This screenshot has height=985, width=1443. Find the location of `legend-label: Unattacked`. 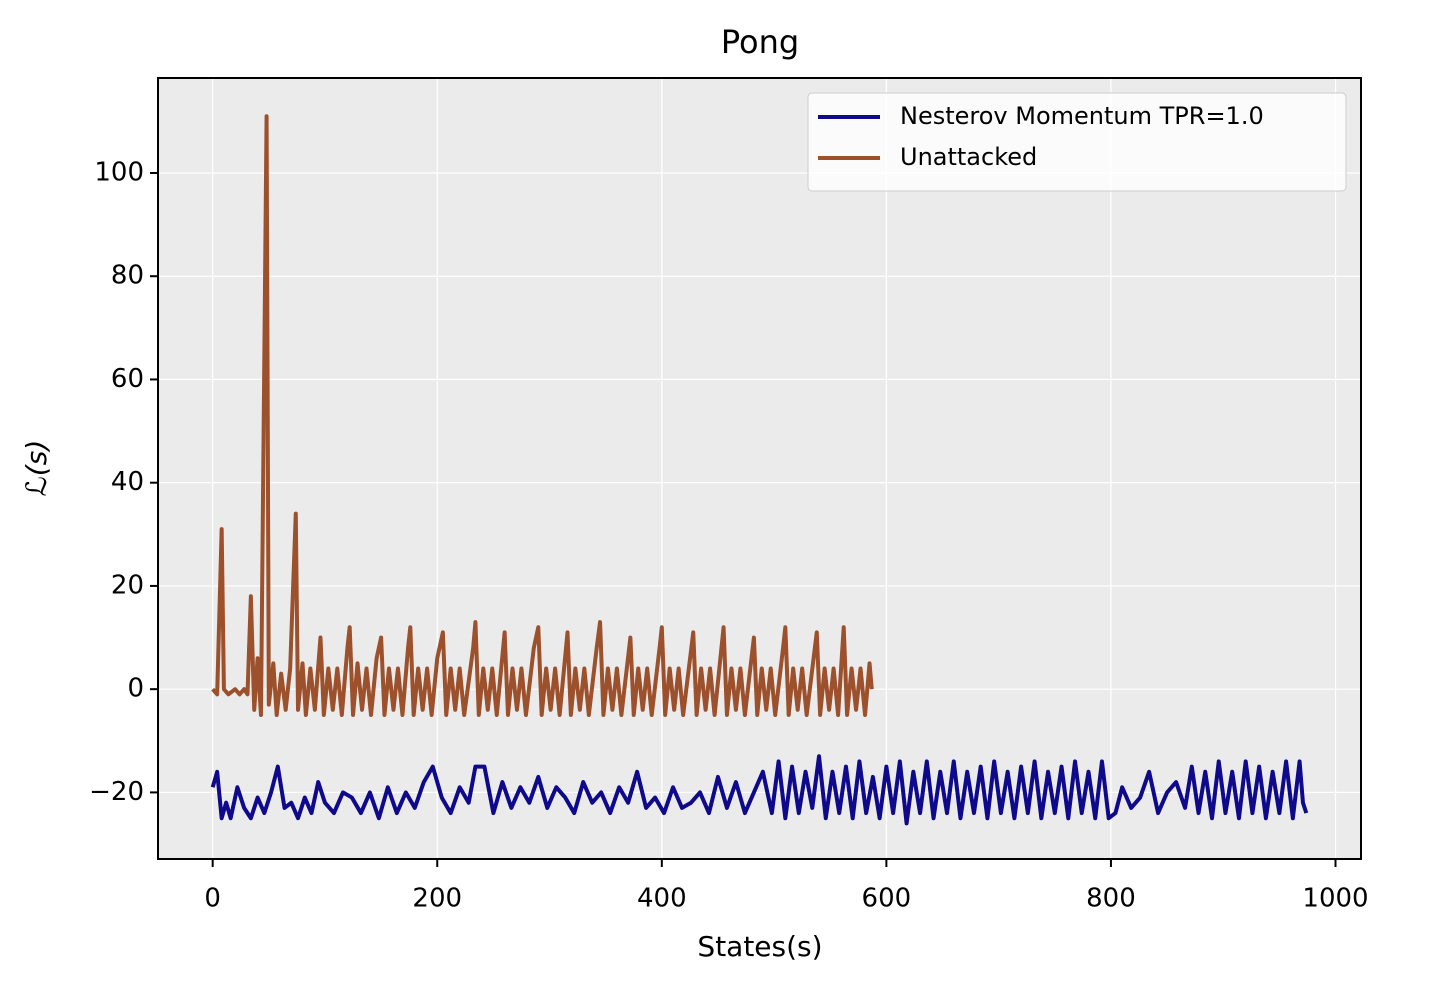

legend-label: Unattacked is located at coordinates (968, 157).